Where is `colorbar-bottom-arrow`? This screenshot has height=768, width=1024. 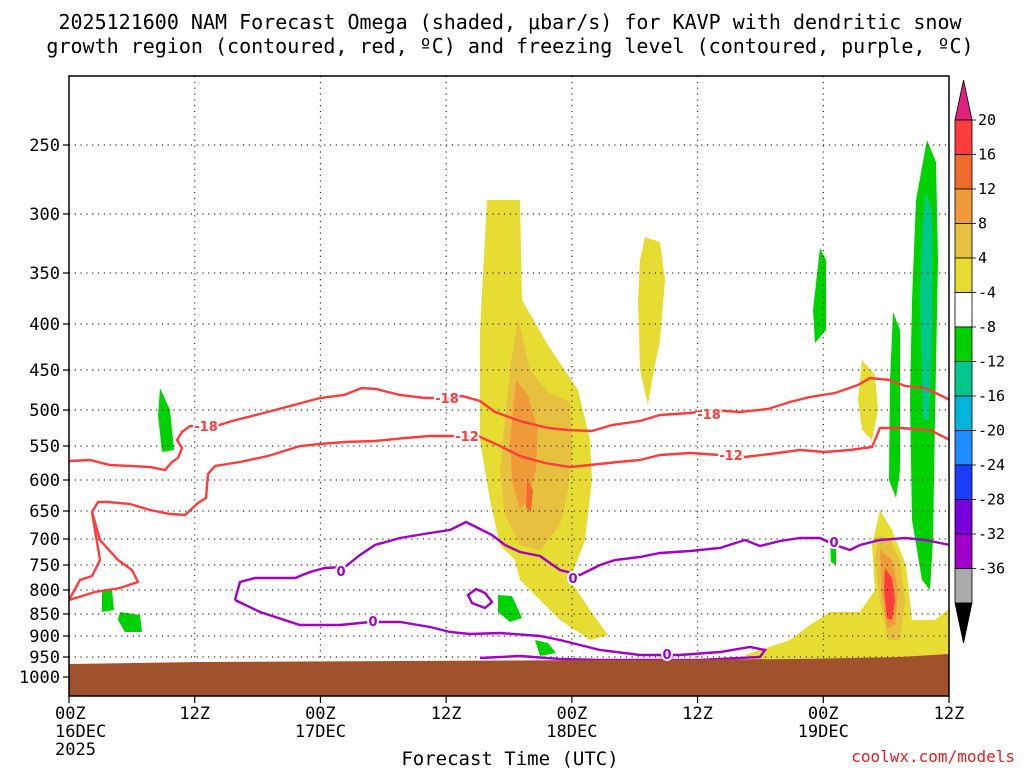 colorbar-bottom-arrow is located at coordinates (963, 623).